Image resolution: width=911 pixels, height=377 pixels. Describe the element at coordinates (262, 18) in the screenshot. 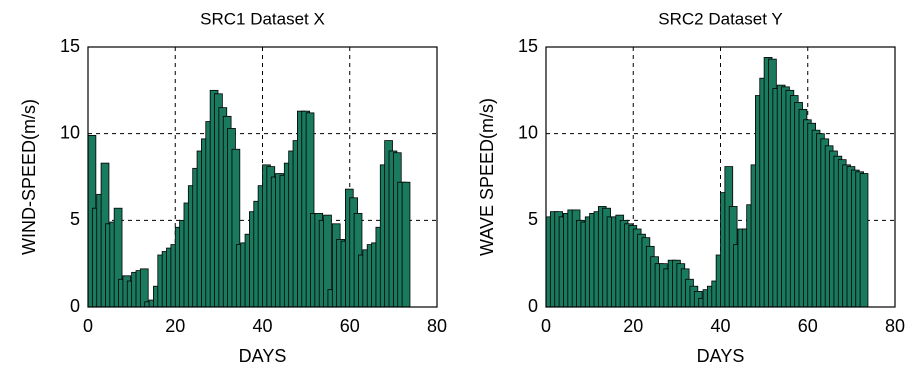

I see `chart-title: SRC1 Dataset X` at that location.